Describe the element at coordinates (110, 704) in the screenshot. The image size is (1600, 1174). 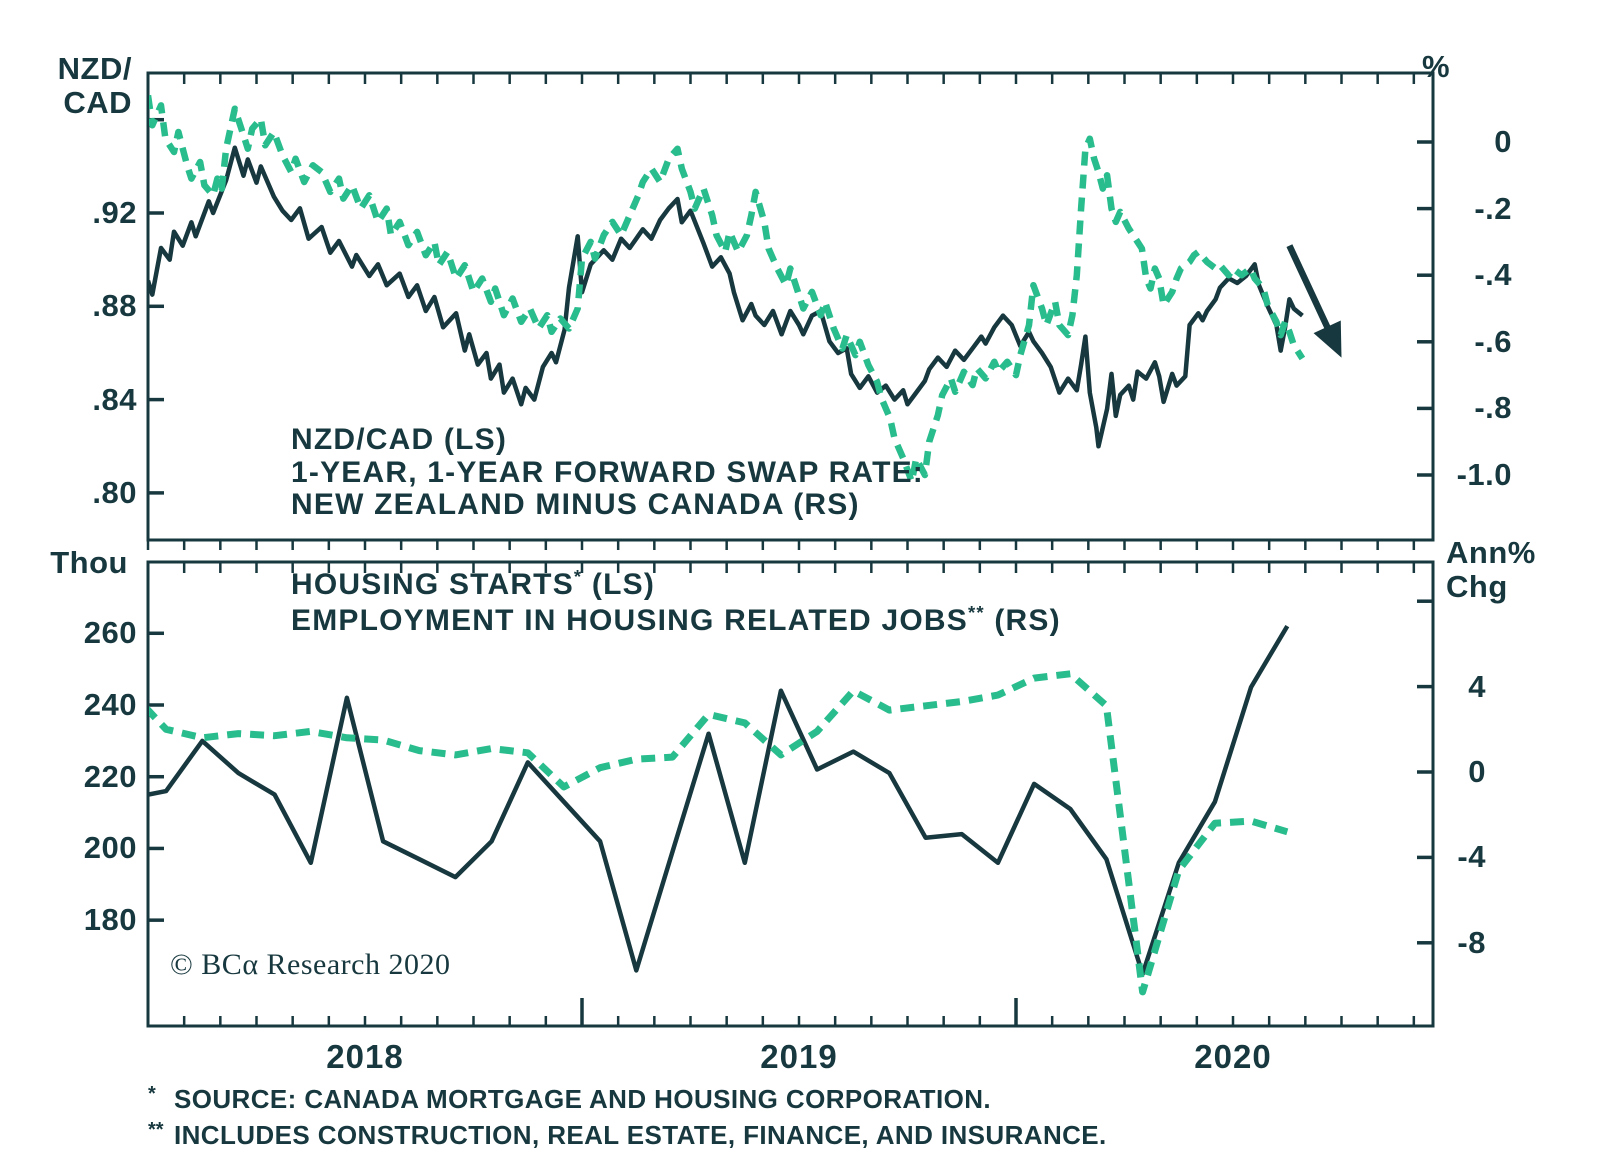
I see `bottom-left-tick-label: 240` at that location.